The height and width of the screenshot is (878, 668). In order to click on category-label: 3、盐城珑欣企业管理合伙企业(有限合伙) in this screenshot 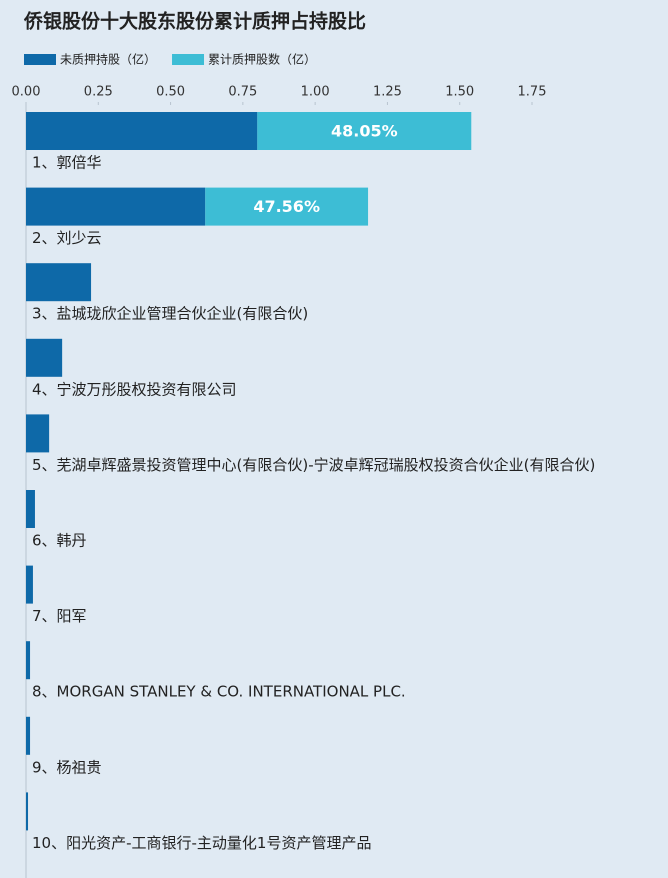, I will do `click(170, 314)`.